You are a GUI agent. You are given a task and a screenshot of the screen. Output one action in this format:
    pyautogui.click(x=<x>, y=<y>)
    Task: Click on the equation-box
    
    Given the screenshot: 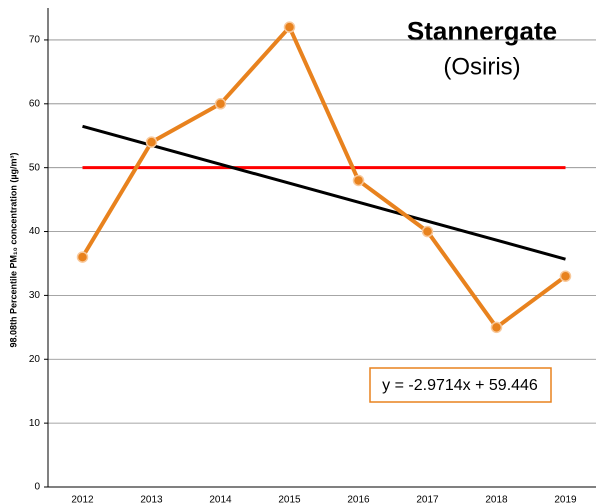 What is the action you would take?
    pyautogui.click(x=460, y=385)
    